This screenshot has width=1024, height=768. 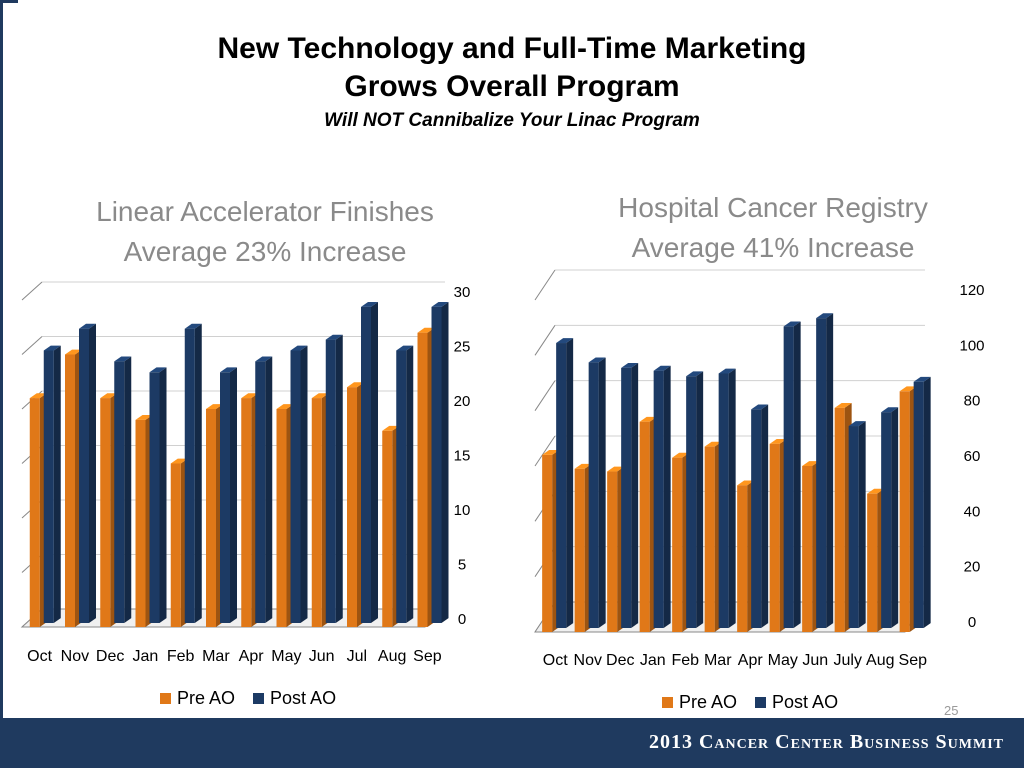 What do you see at coordinates (246, 512) in the screenshot?
I see `chart1-bar-pre-apr` at bounding box center [246, 512].